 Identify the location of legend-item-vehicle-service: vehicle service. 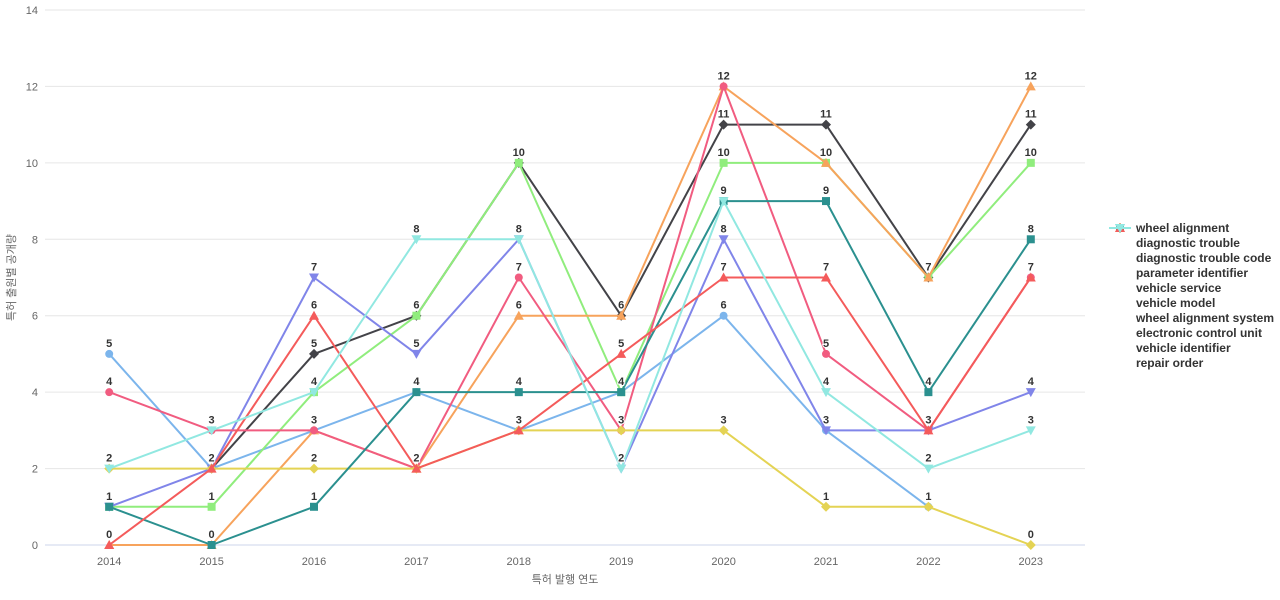
(1191, 259).